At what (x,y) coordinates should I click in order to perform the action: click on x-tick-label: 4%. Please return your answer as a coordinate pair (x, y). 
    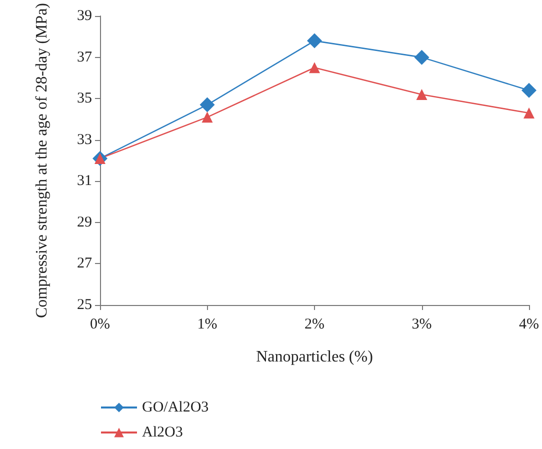
    Looking at the image, I should click on (529, 324).